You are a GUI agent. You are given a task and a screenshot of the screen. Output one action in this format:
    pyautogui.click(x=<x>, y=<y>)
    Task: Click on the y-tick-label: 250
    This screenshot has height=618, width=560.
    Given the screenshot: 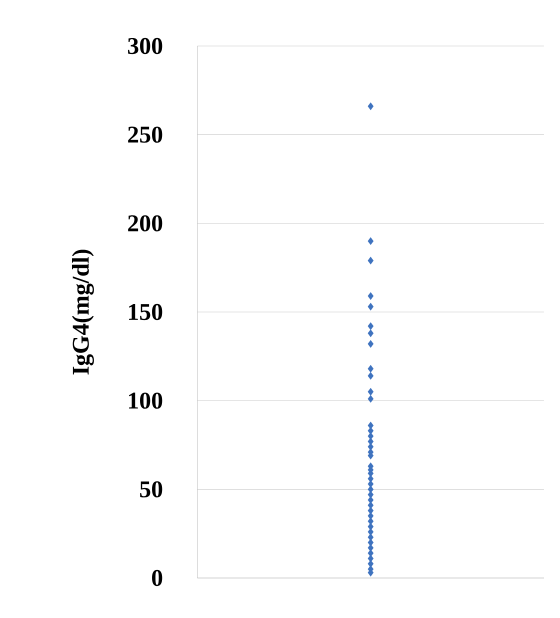 What is the action you would take?
    pyautogui.click(x=145, y=134)
    